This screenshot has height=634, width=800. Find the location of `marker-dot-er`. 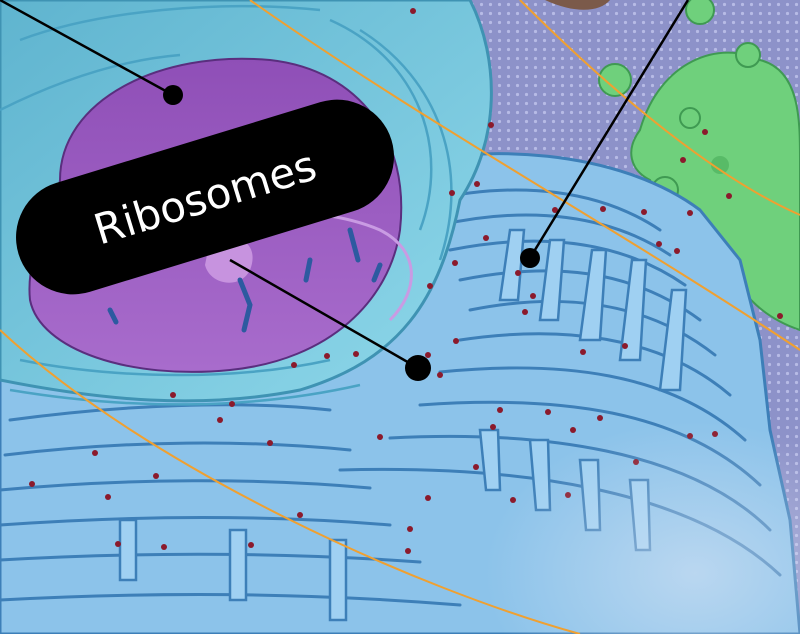

marker-dot-er is located at coordinates (530, 258).